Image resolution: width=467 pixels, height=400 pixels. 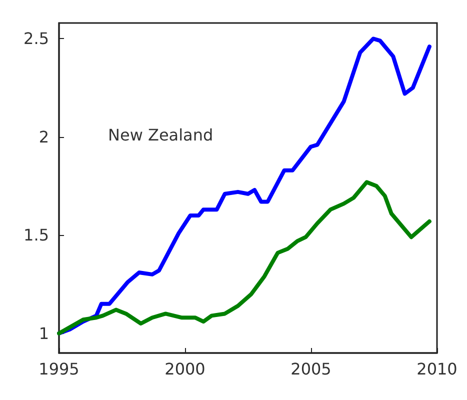 What do you see at coordinates (437, 369) in the screenshot?
I see `x-tick-label: 2010` at bounding box center [437, 369].